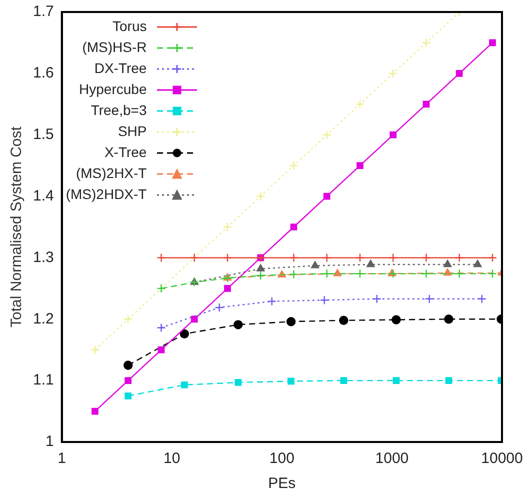 The image size is (530, 501). I want to click on legend-label: X-Tree, so click(125, 152).